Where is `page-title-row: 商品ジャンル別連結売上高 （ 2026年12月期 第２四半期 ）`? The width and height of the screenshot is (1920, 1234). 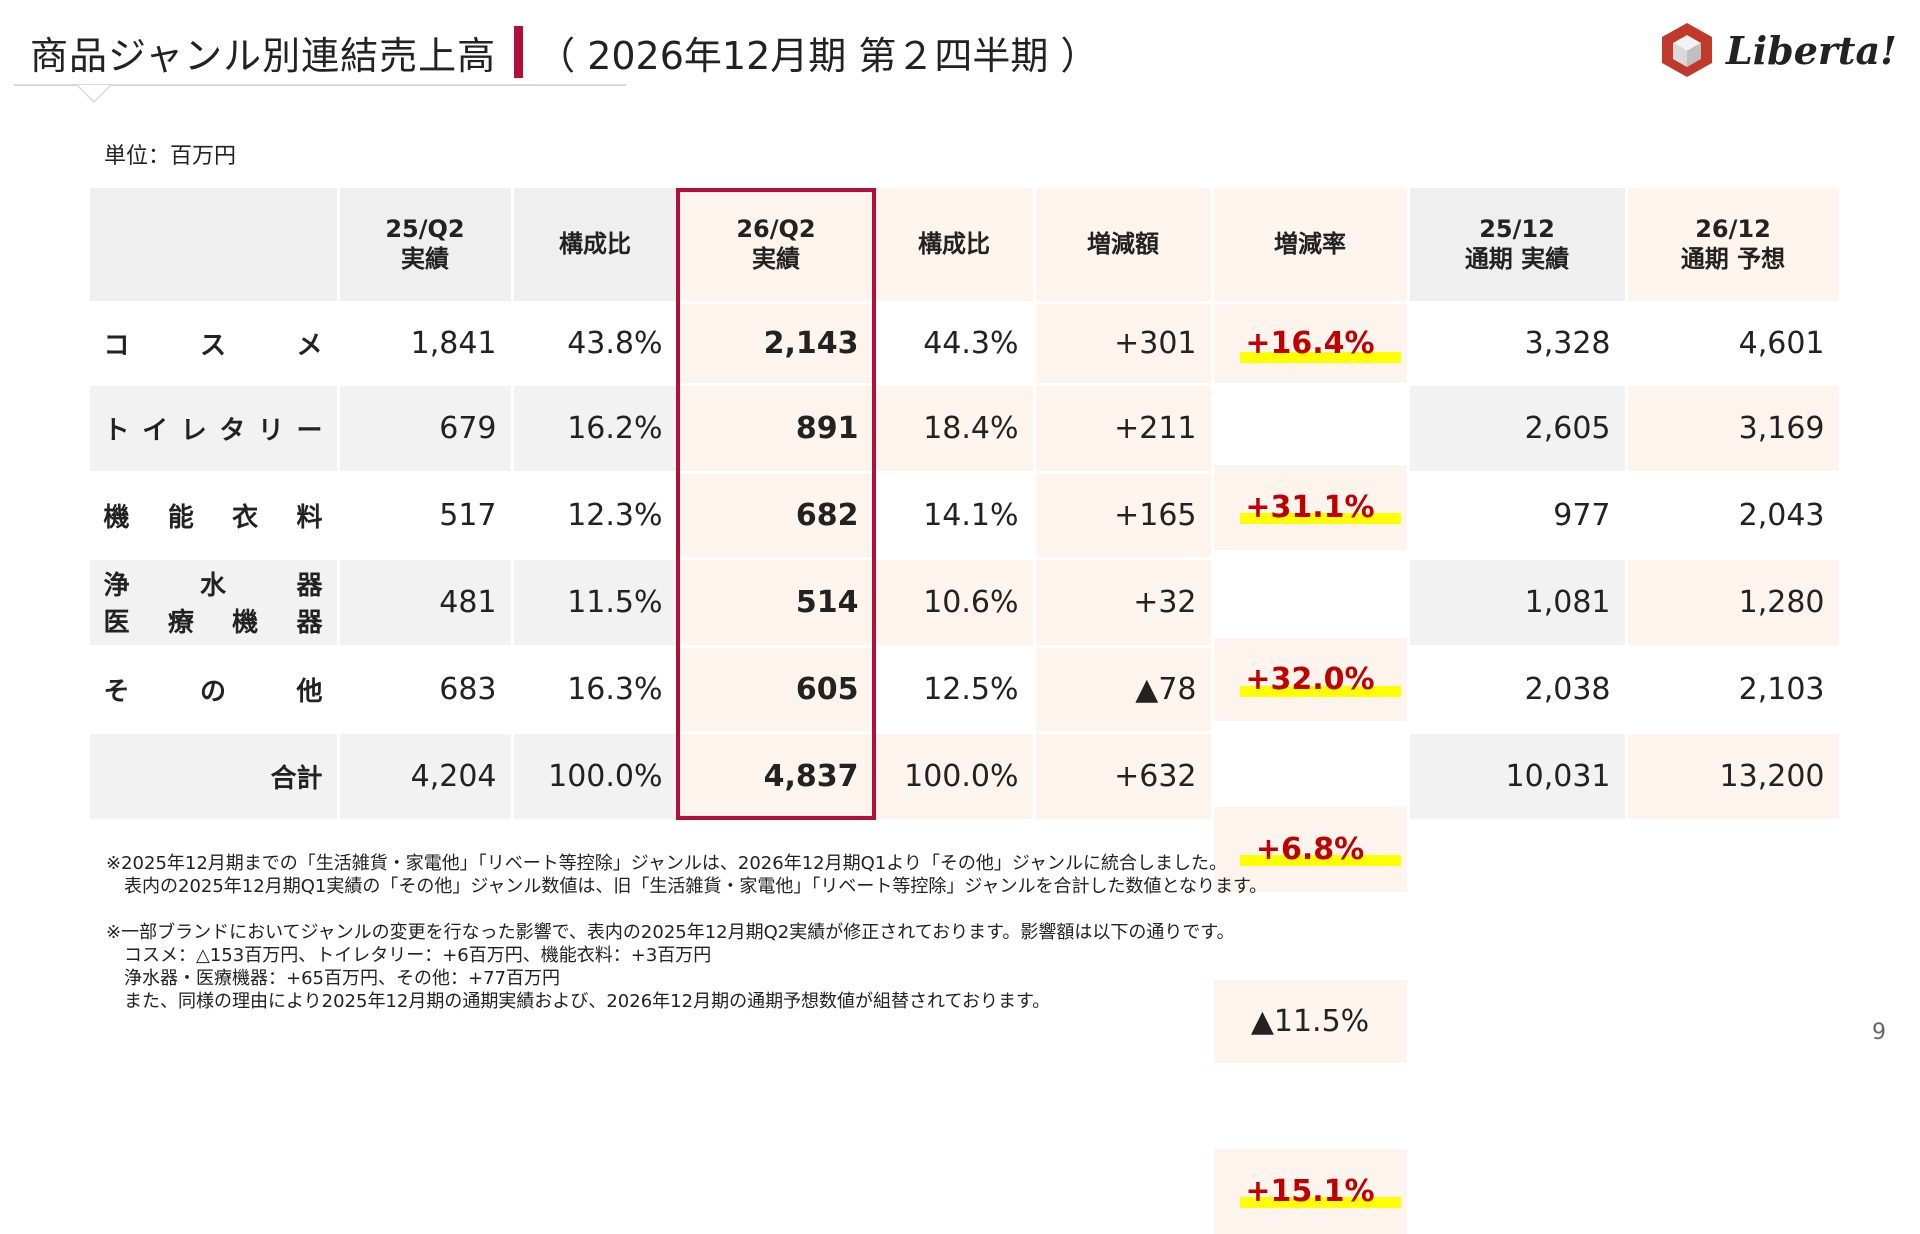 page-title-row: 商品ジャンル別連結売上高 （ 2026年12月期 第２四半期 ） is located at coordinates (564, 52).